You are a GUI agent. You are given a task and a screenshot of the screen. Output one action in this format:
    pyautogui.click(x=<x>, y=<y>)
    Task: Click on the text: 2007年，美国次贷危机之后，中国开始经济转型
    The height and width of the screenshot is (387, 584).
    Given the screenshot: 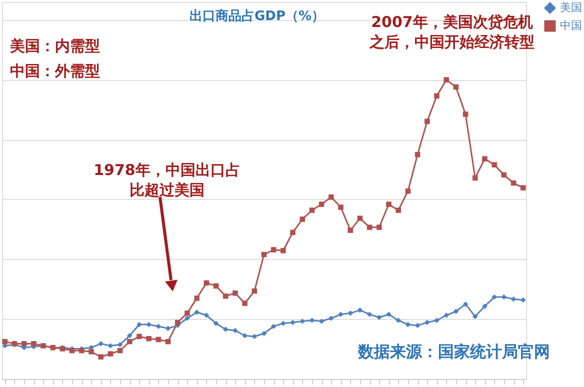 What is the action you would take?
    pyautogui.click(x=451, y=32)
    